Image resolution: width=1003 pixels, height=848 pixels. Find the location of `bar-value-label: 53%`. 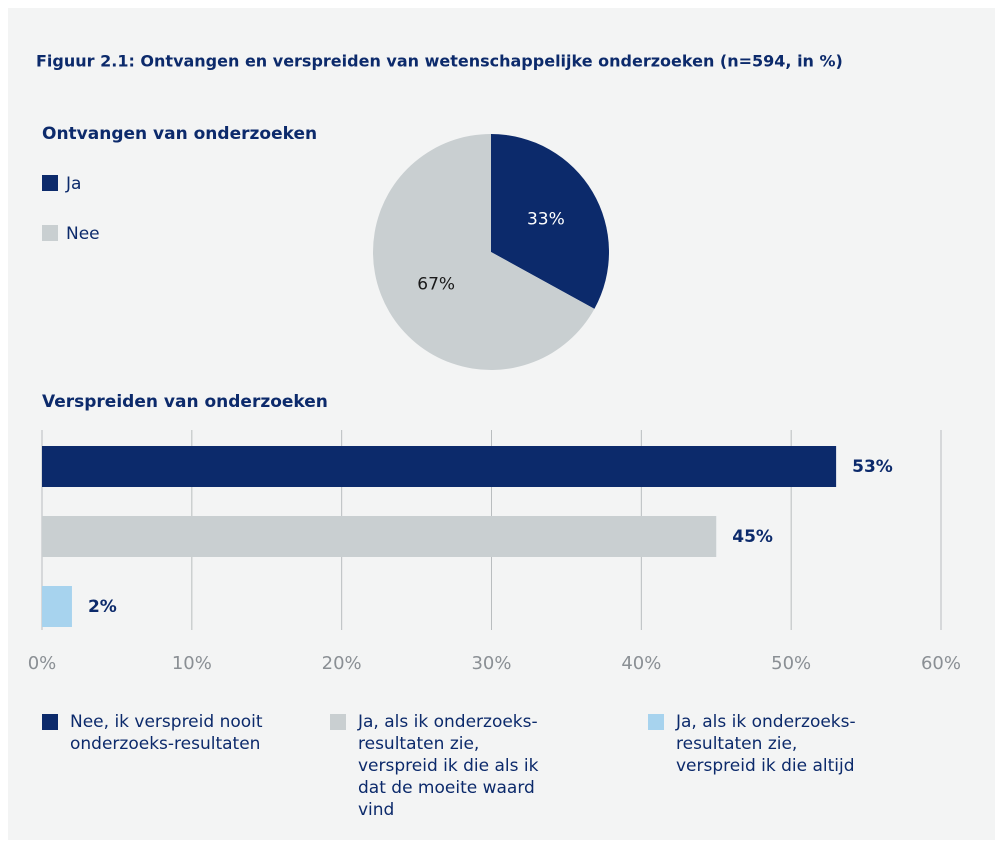

bar-value-label: 53% is located at coordinates (872, 467).